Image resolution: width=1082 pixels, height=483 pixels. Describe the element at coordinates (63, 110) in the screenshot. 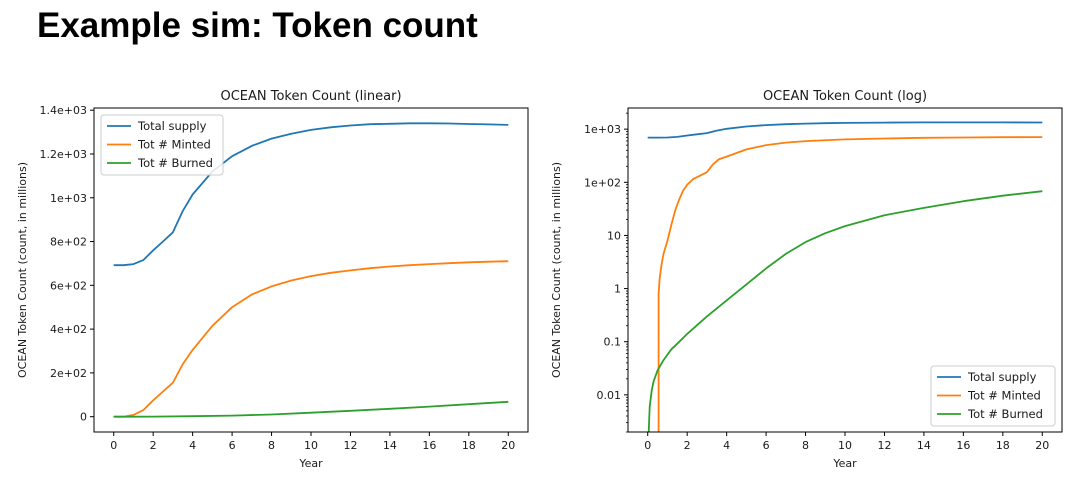

I see `y-tick-label: 1.4e+03` at that location.